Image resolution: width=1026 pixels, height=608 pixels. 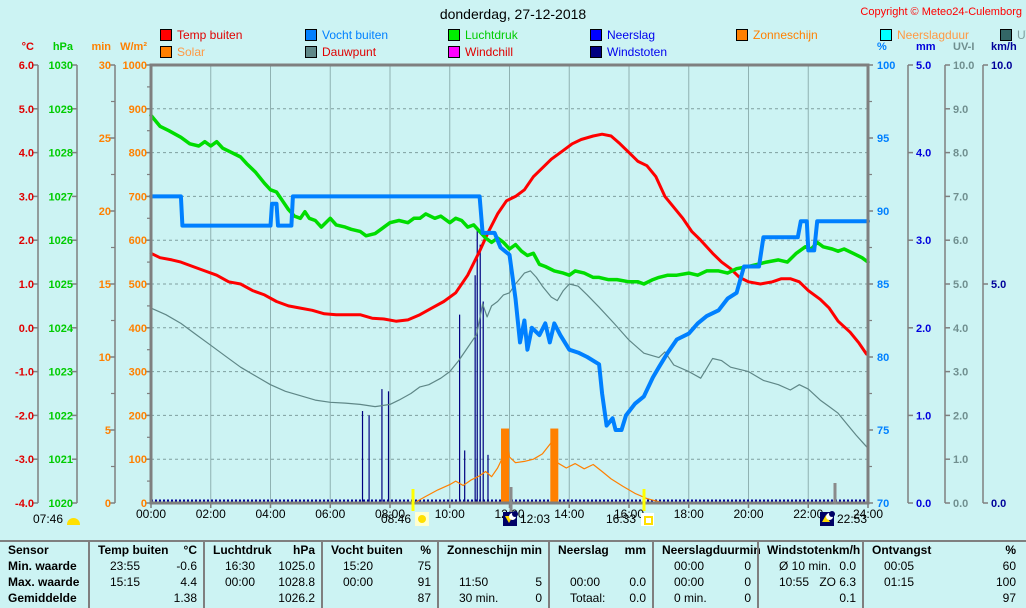 What do you see at coordinates (138, 197) in the screenshot?
I see `solar-axis-tick-label: 700` at bounding box center [138, 197].